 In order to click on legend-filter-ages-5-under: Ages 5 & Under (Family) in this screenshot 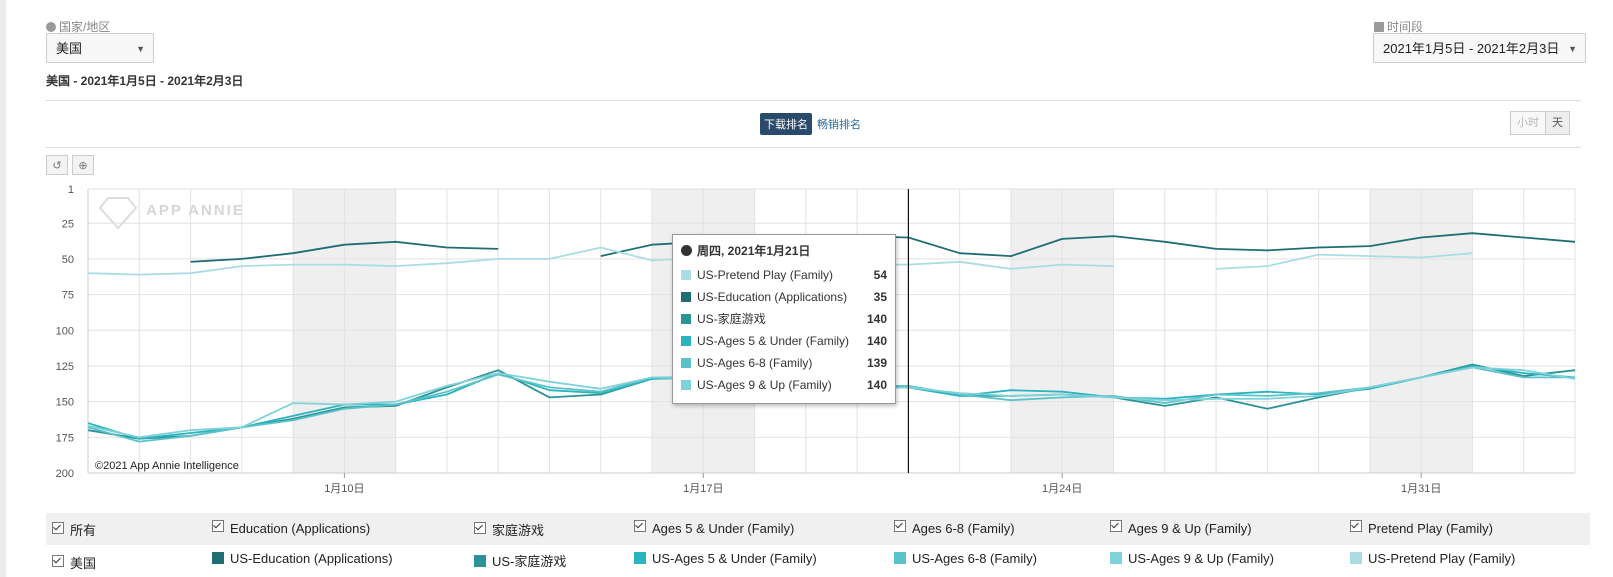, I will do `click(714, 528)`.